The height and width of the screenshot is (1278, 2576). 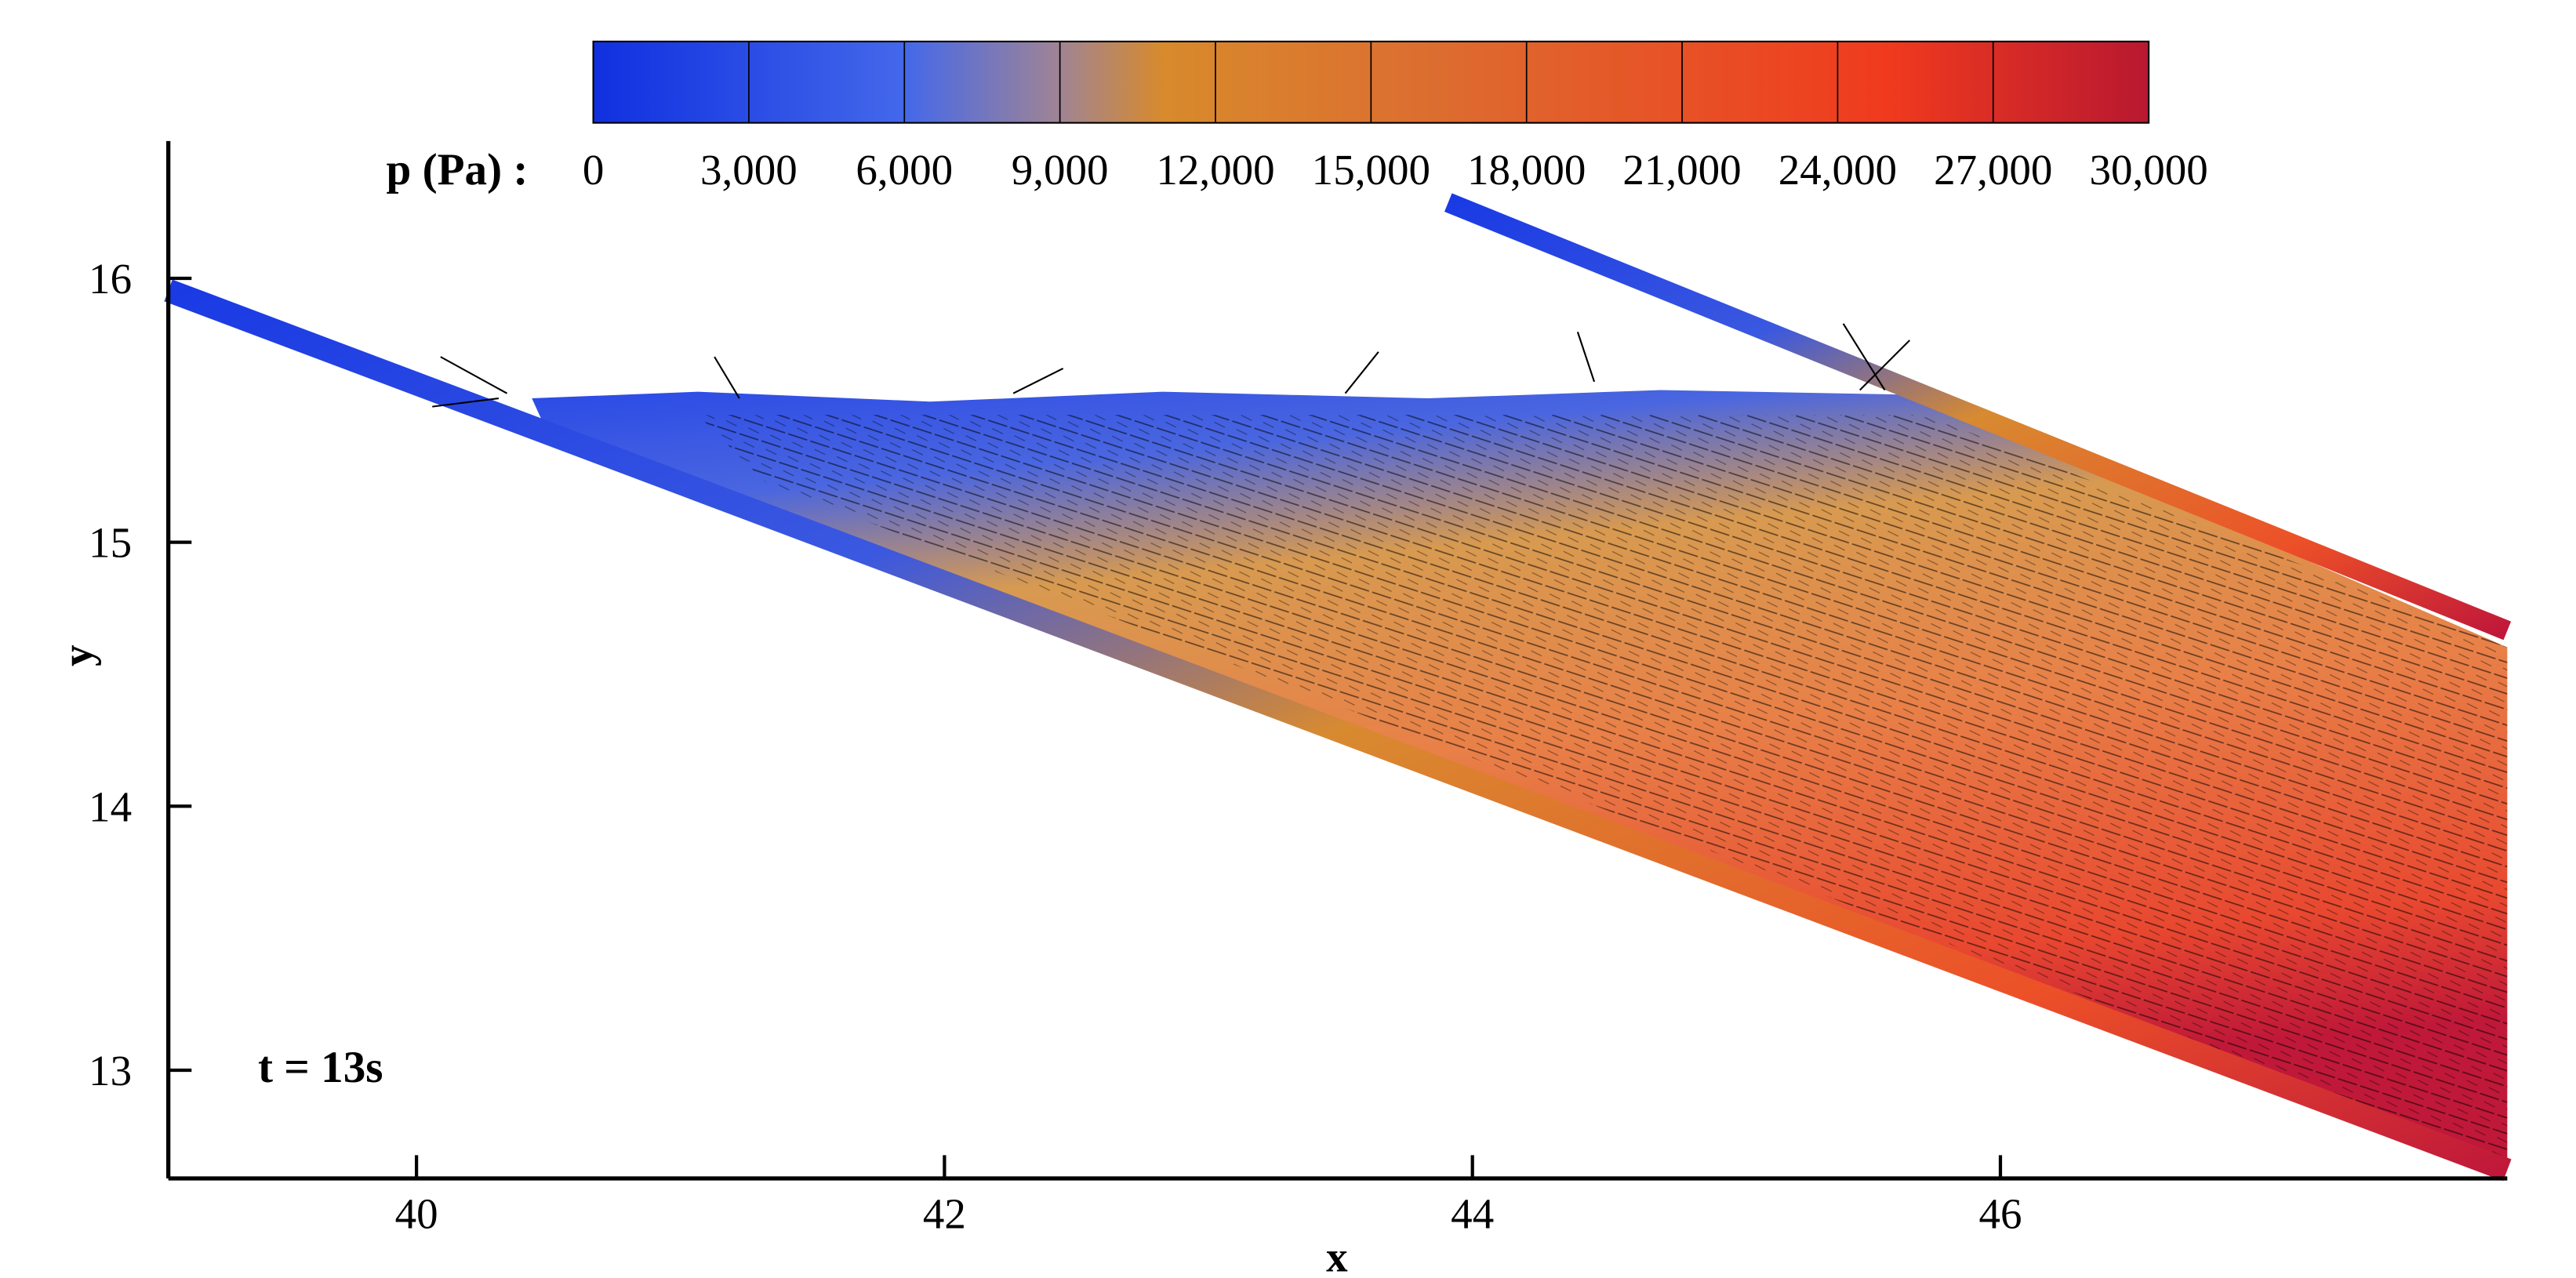 What do you see at coordinates (944, 1213) in the screenshot?
I see `x-tick-label: 42` at bounding box center [944, 1213].